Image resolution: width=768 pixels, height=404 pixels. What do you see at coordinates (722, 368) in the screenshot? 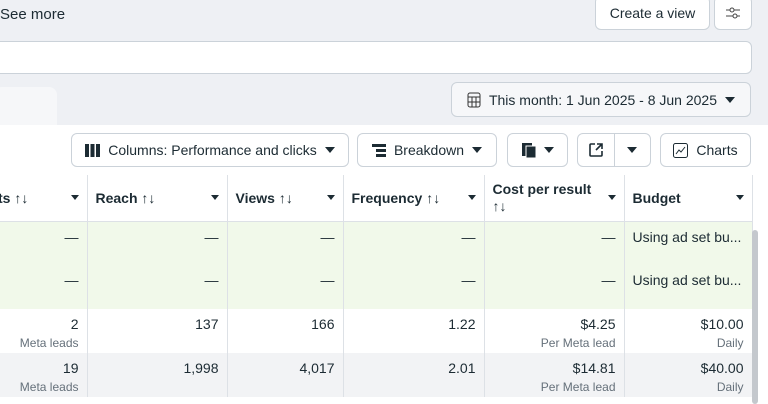
I see `cell-value: $40.00` at bounding box center [722, 368].